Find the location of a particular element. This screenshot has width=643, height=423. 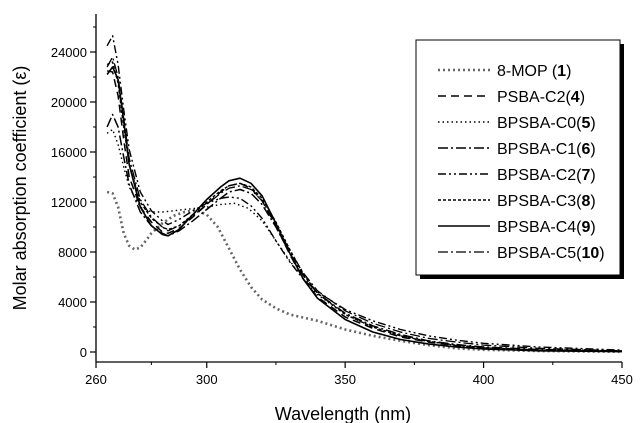

legend-label: PSBA-C2(4) is located at coordinates (541, 97).